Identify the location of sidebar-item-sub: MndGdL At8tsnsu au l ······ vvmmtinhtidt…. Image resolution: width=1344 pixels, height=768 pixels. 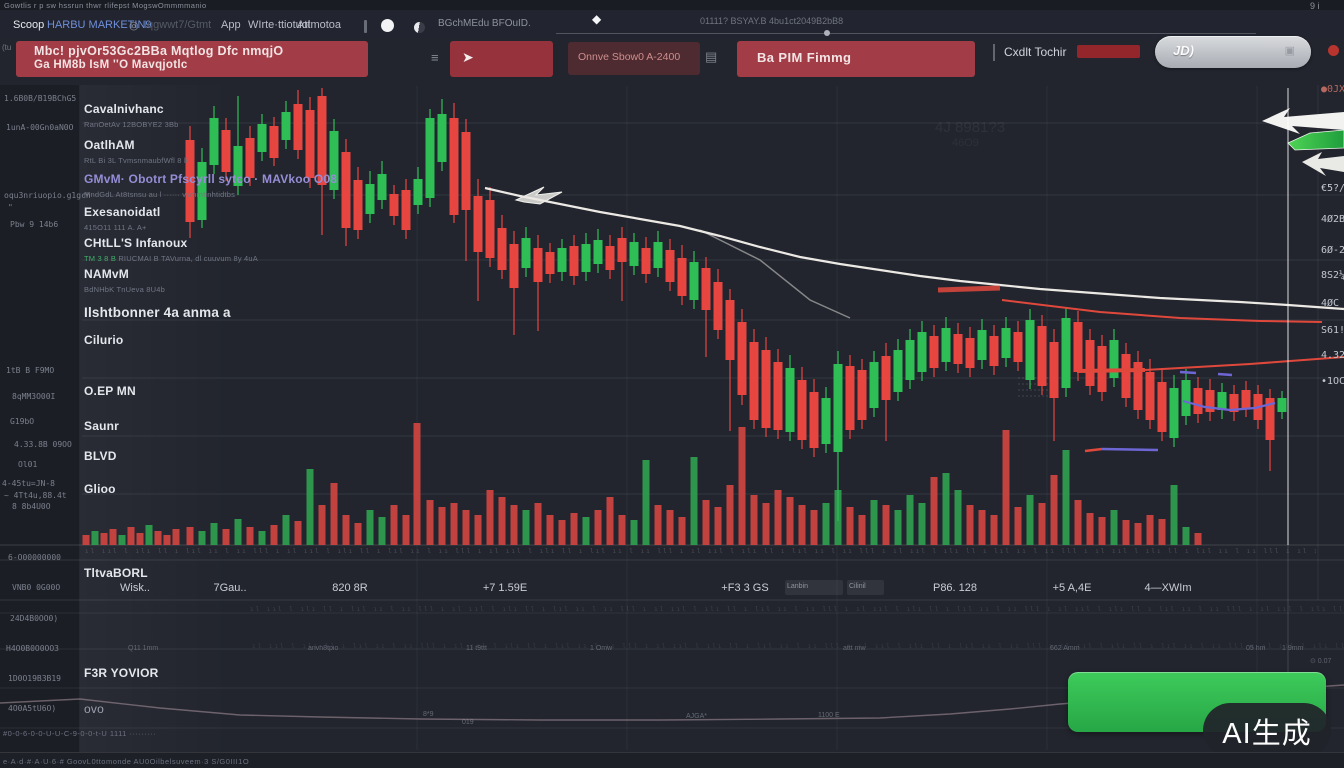
(160, 194).